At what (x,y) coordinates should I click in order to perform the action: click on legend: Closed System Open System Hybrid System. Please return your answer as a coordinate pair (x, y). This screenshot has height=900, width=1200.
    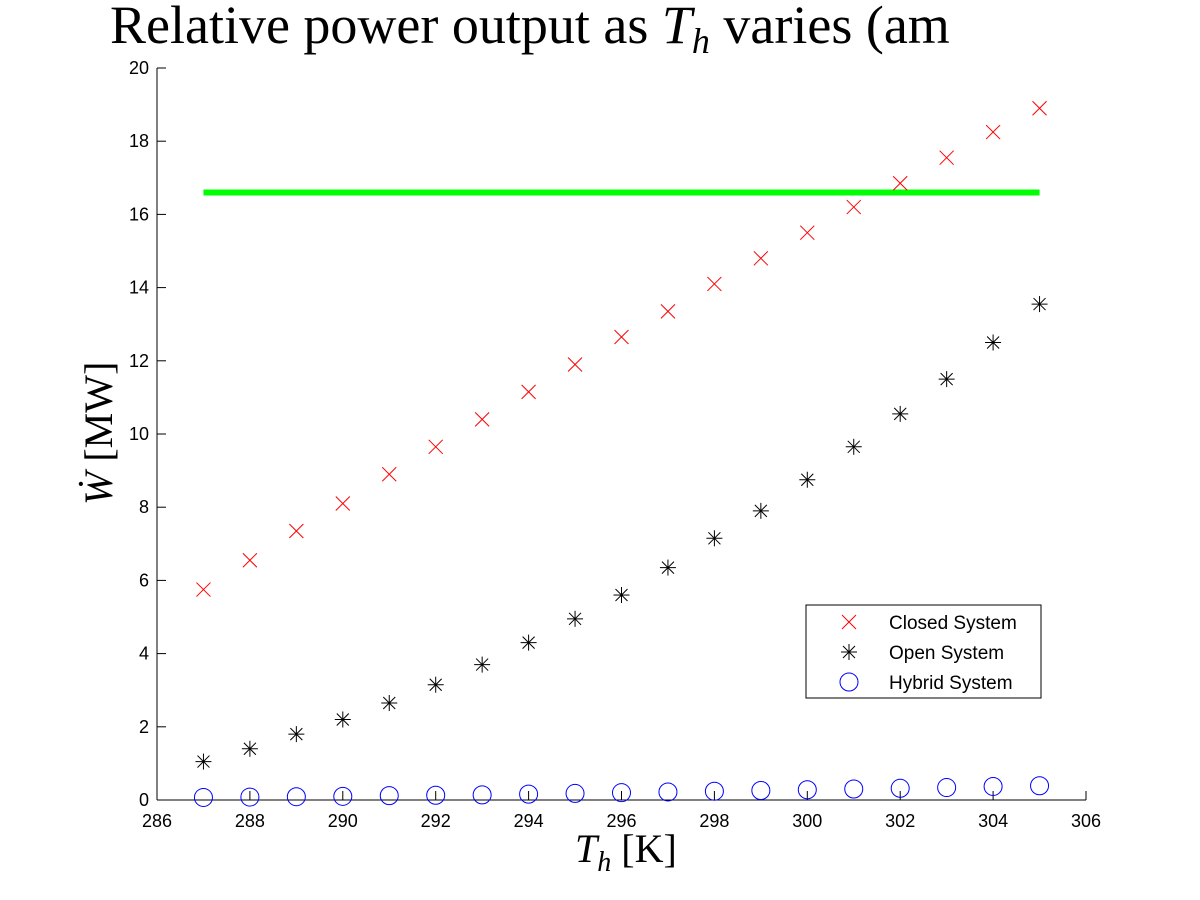
    Looking at the image, I should click on (923, 651).